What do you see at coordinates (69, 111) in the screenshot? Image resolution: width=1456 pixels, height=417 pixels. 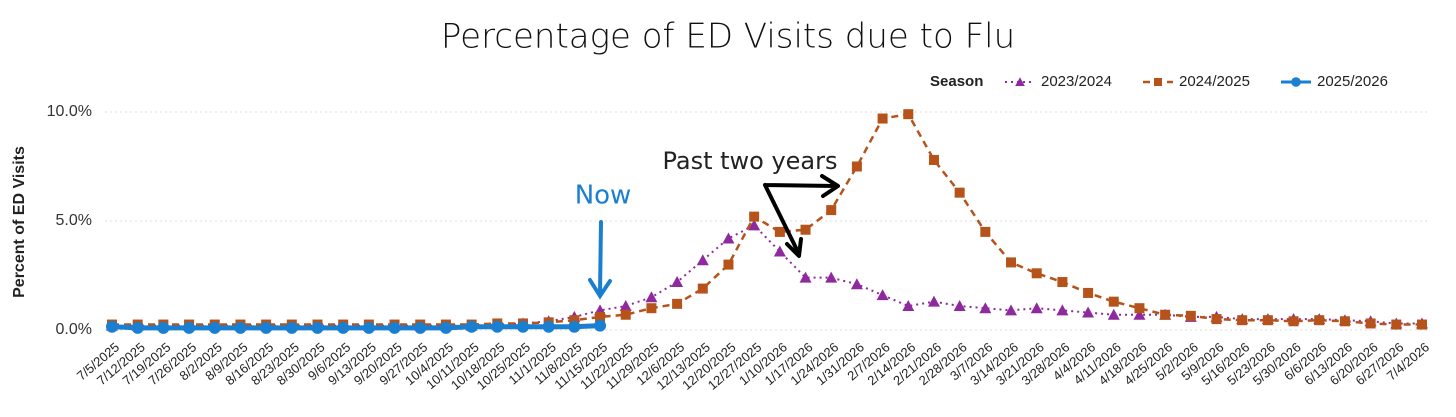 I see `y-tick-label: 10.0%` at bounding box center [69, 111].